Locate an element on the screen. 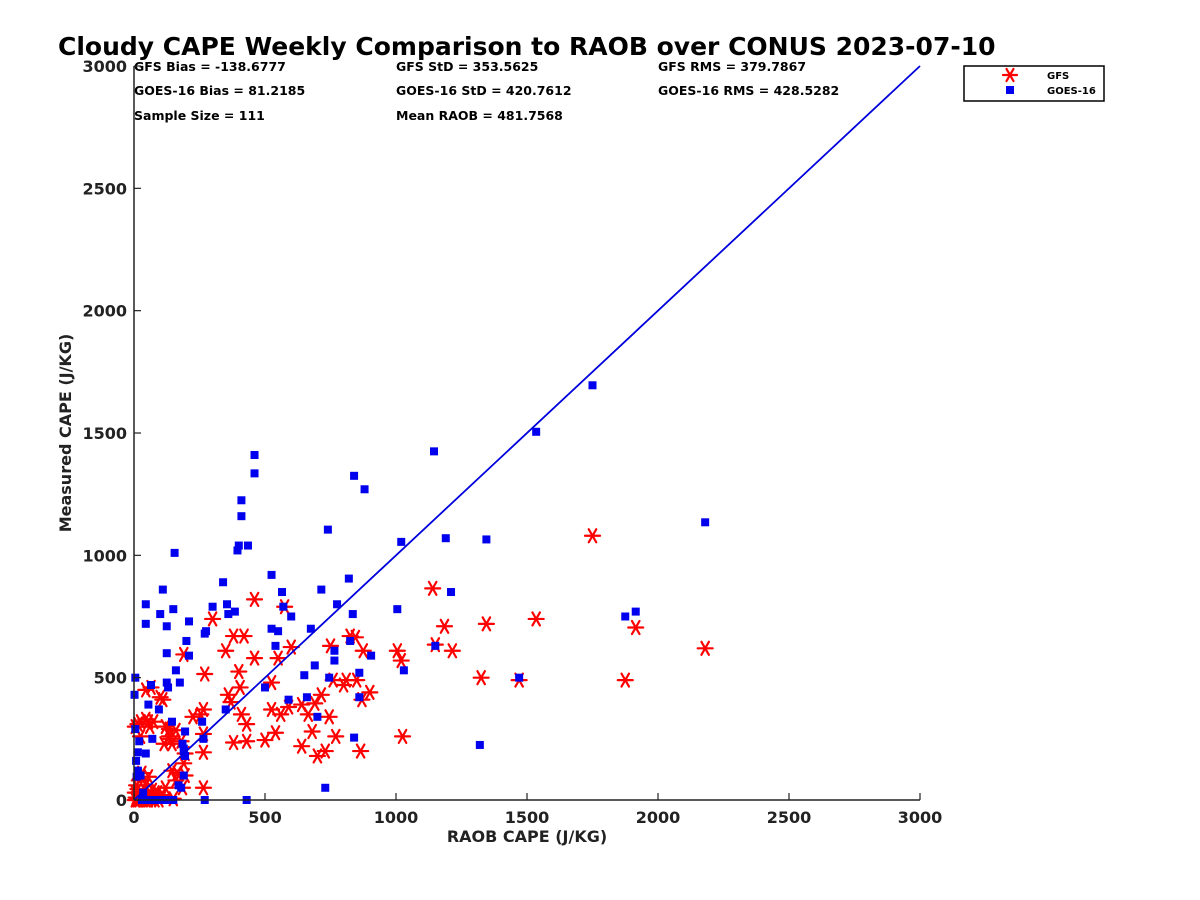 The height and width of the screenshot is (900, 1200). x-tick-label: 1500 is located at coordinates (527, 817).